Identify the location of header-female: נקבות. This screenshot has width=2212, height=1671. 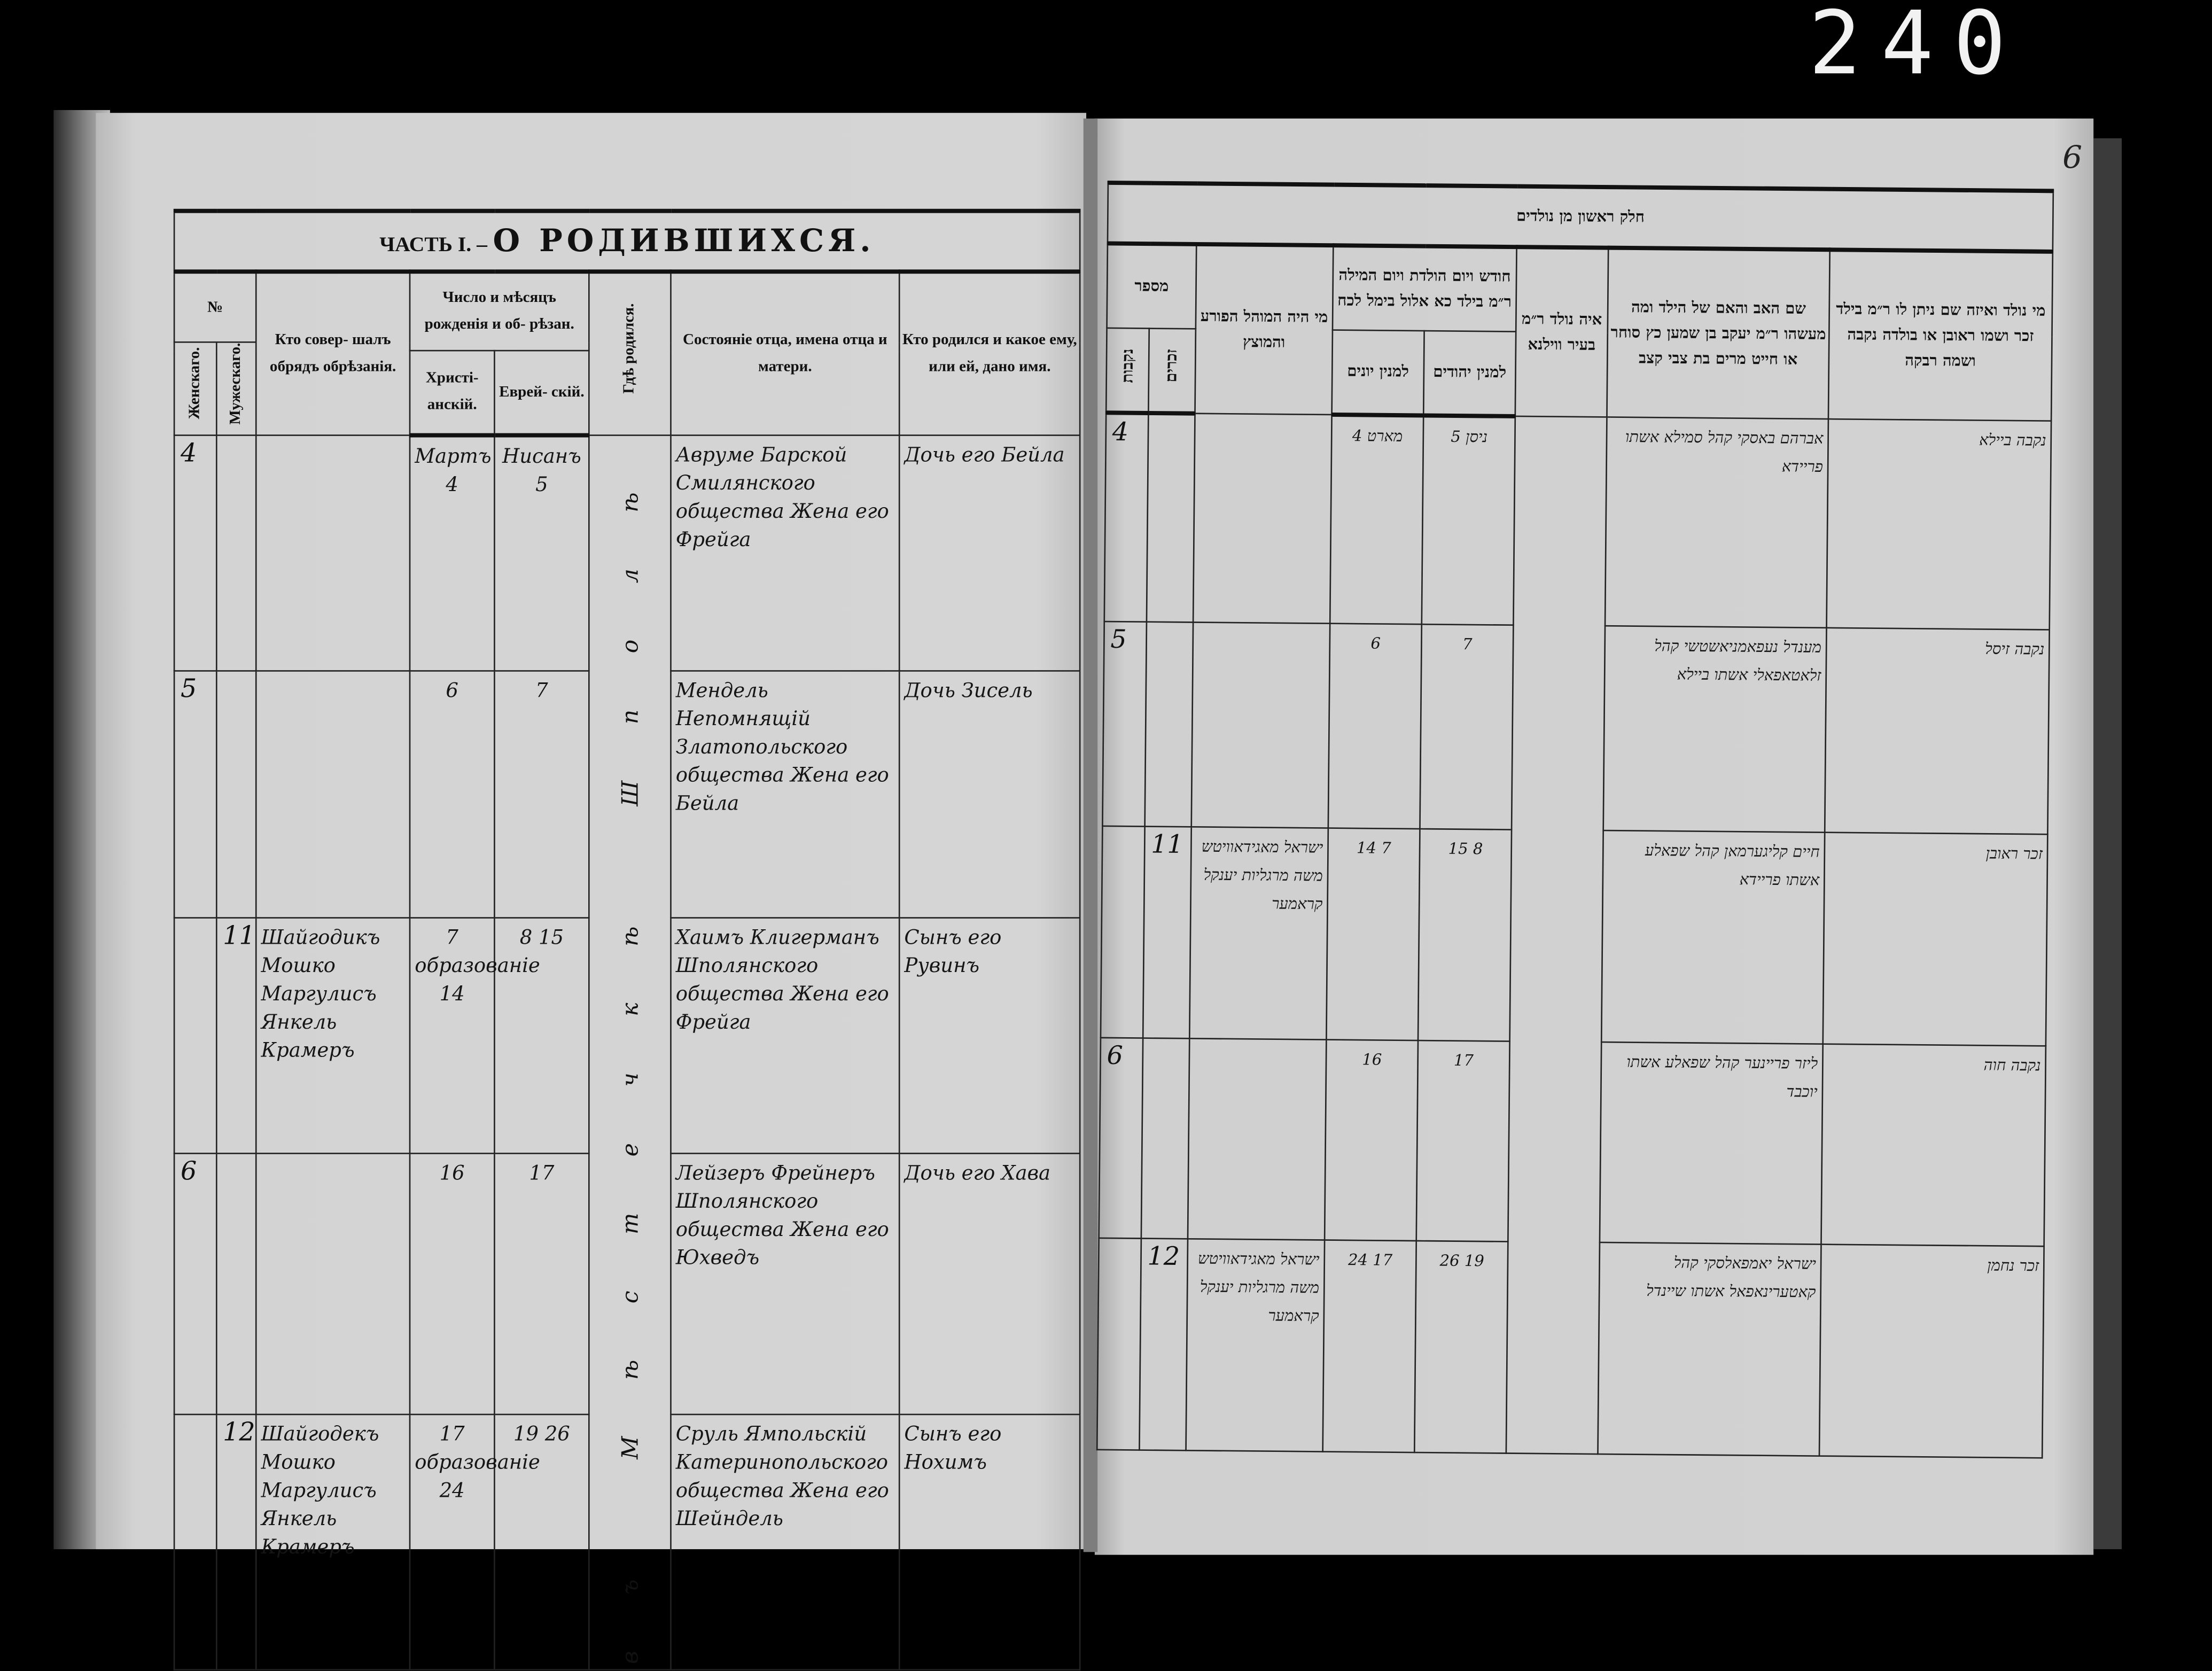
(1126, 365).